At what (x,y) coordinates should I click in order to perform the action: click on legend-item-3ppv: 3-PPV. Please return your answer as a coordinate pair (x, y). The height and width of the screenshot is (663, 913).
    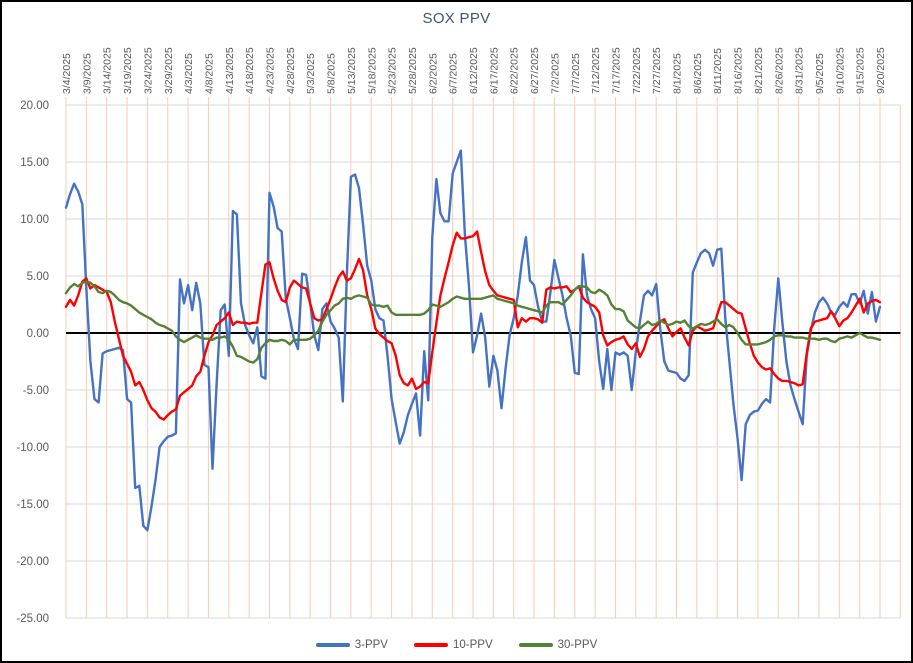
    Looking at the image, I should click on (351, 645).